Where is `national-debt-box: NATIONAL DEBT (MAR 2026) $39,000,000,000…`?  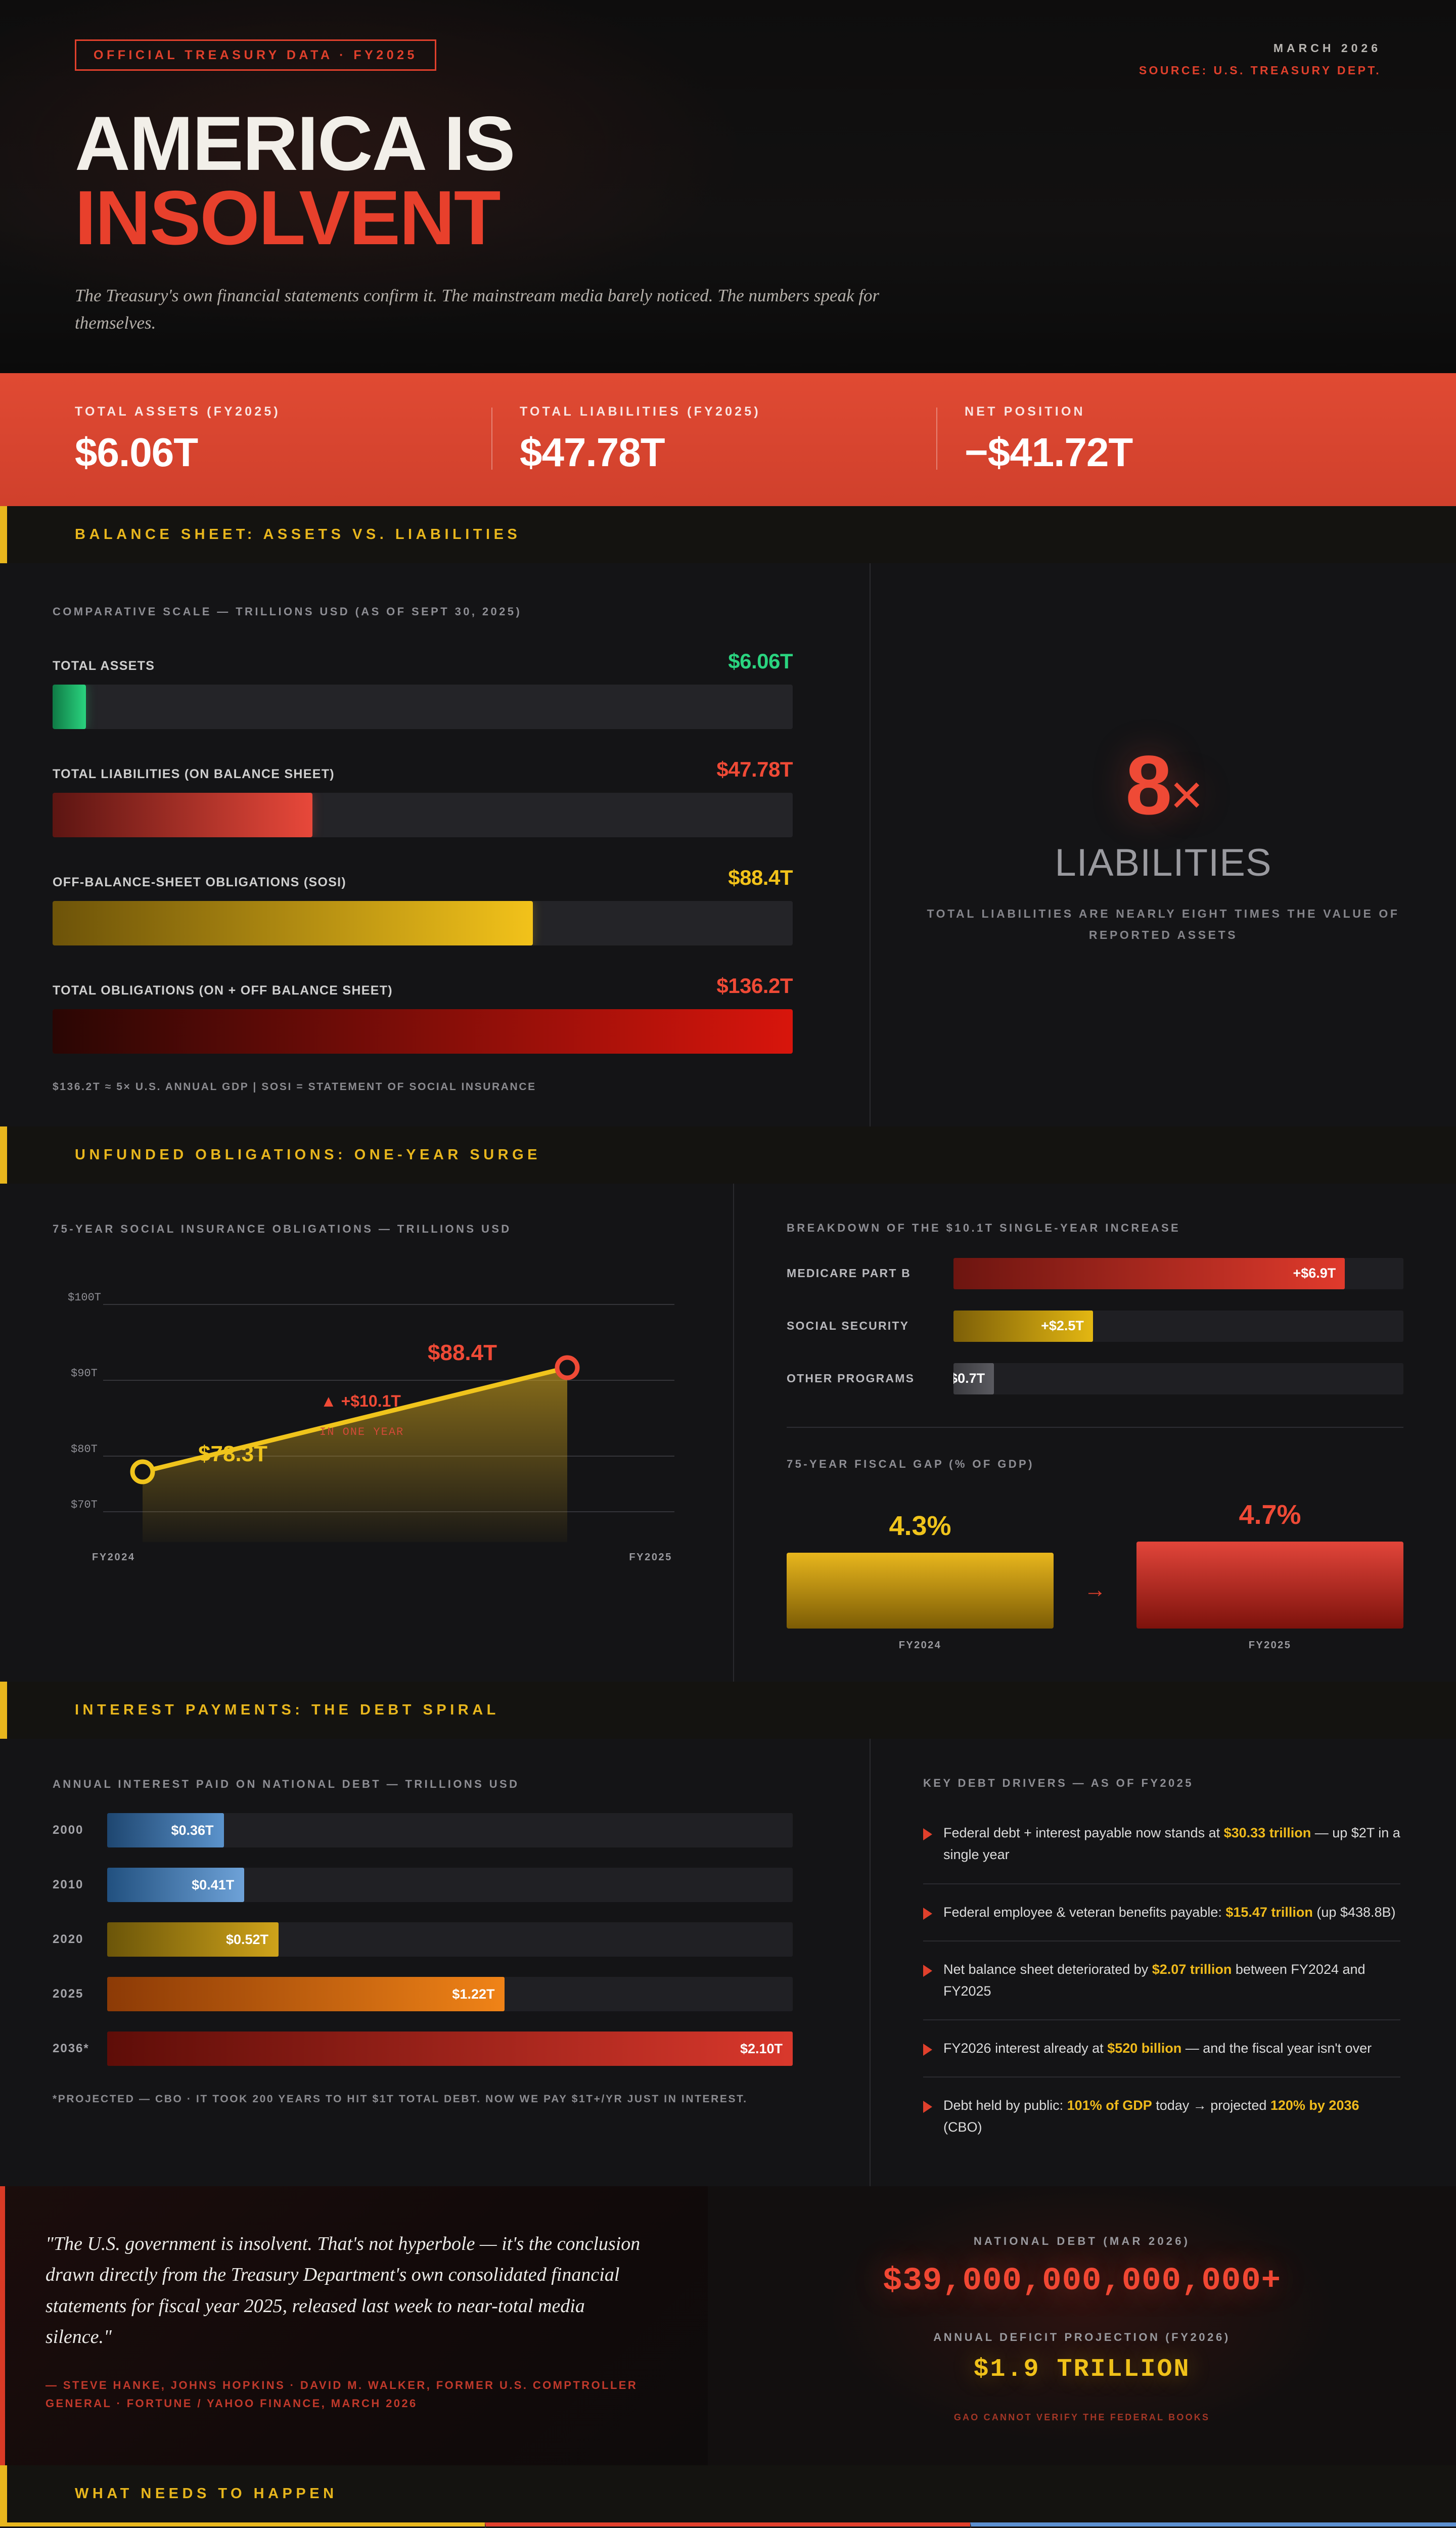
national-debt-box: NATIONAL DEBT (MAR 2026) $39,000,000,000… is located at coordinates (1082, 2326).